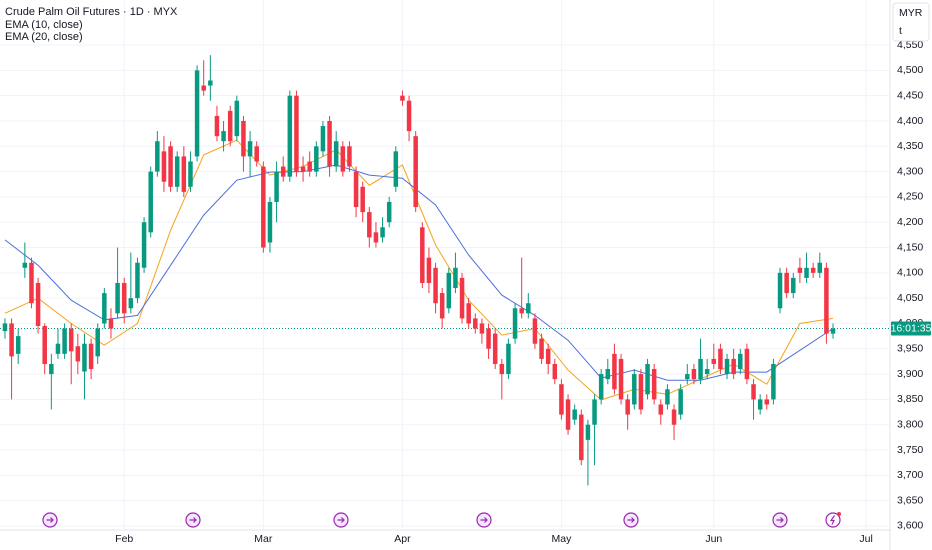 The image size is (932, 550). Describe the element at coordinates (562, 539) in the screenshot. I see `x-tick-label: May` at that location.